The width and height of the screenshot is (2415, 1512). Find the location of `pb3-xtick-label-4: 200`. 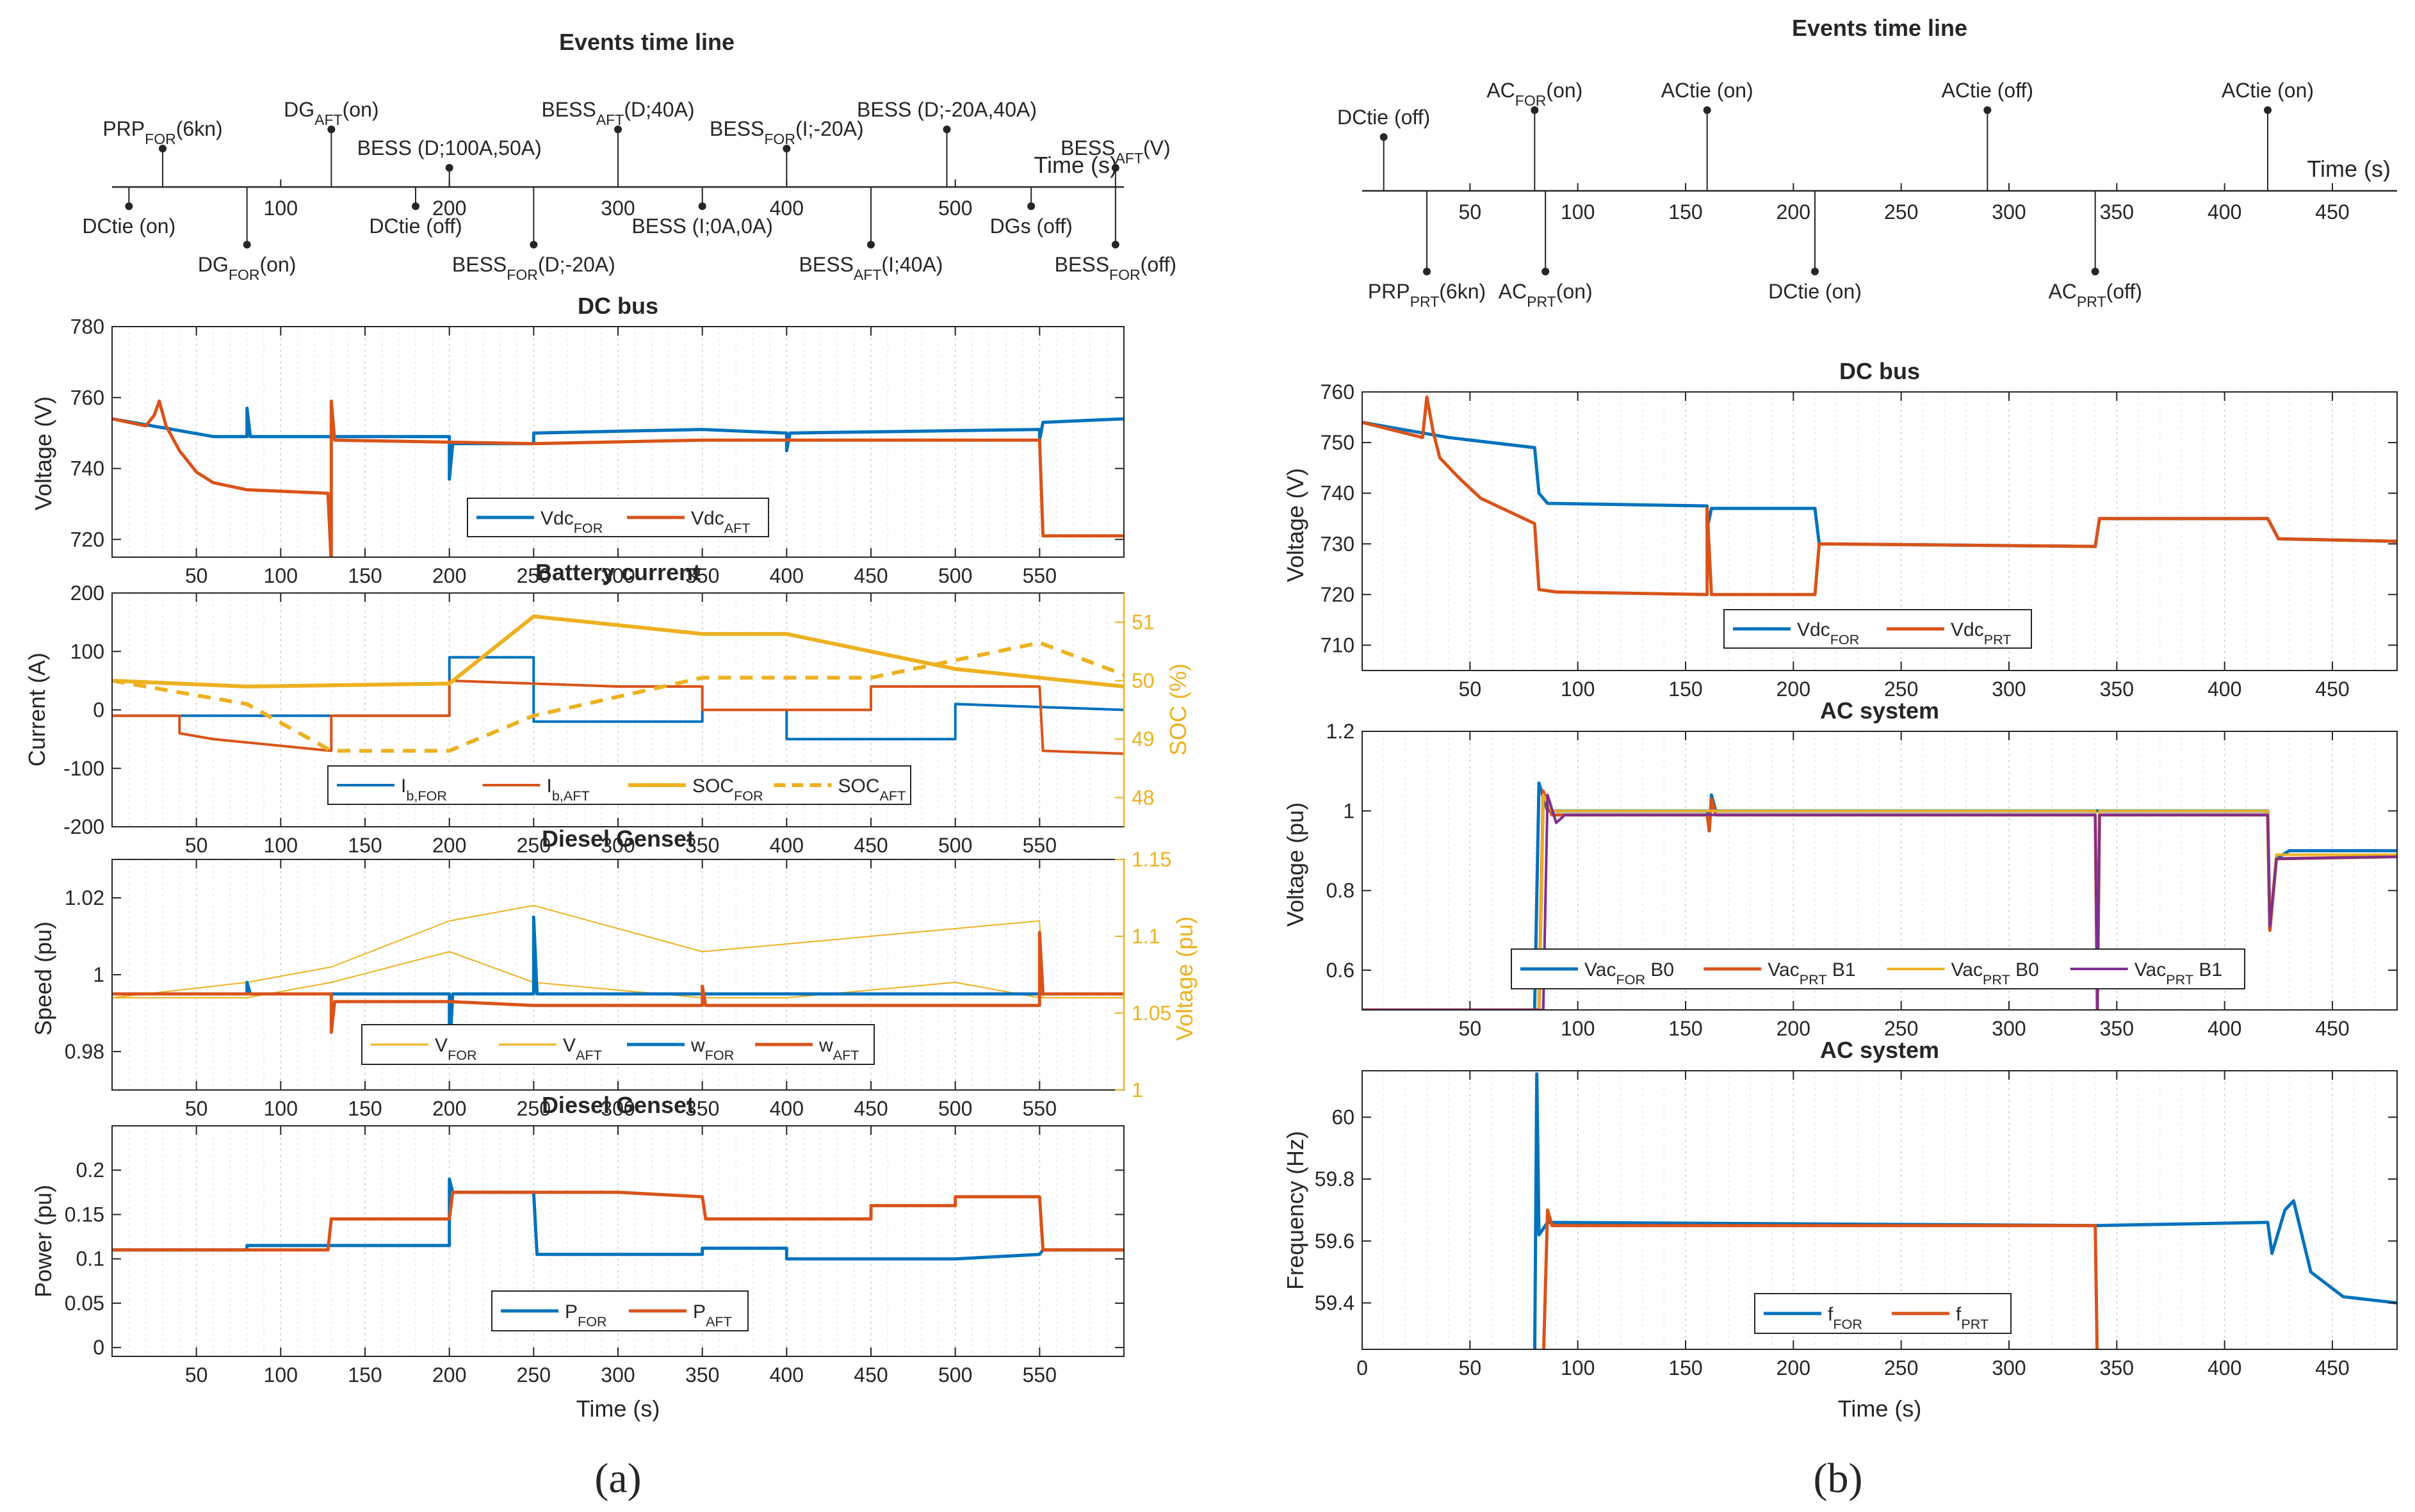

pb3-xtick-label-4: 200 is located at coordinates (1793, 1368).